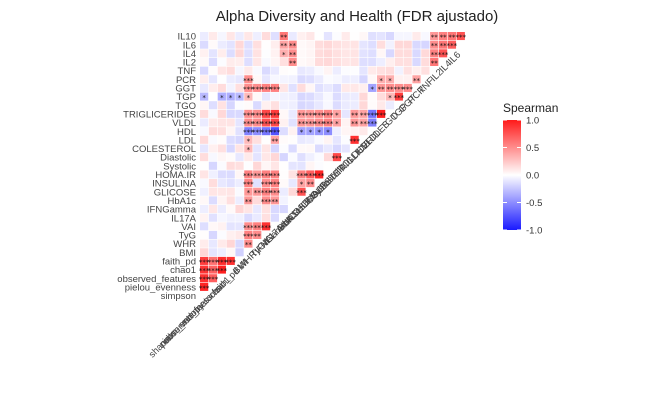 This screenshot has width=656, height=405. What do you see at coordinates (179, 262) in the screenshot?
I see `y-tick-label: faith_pd` at bounding box center [179, 262].